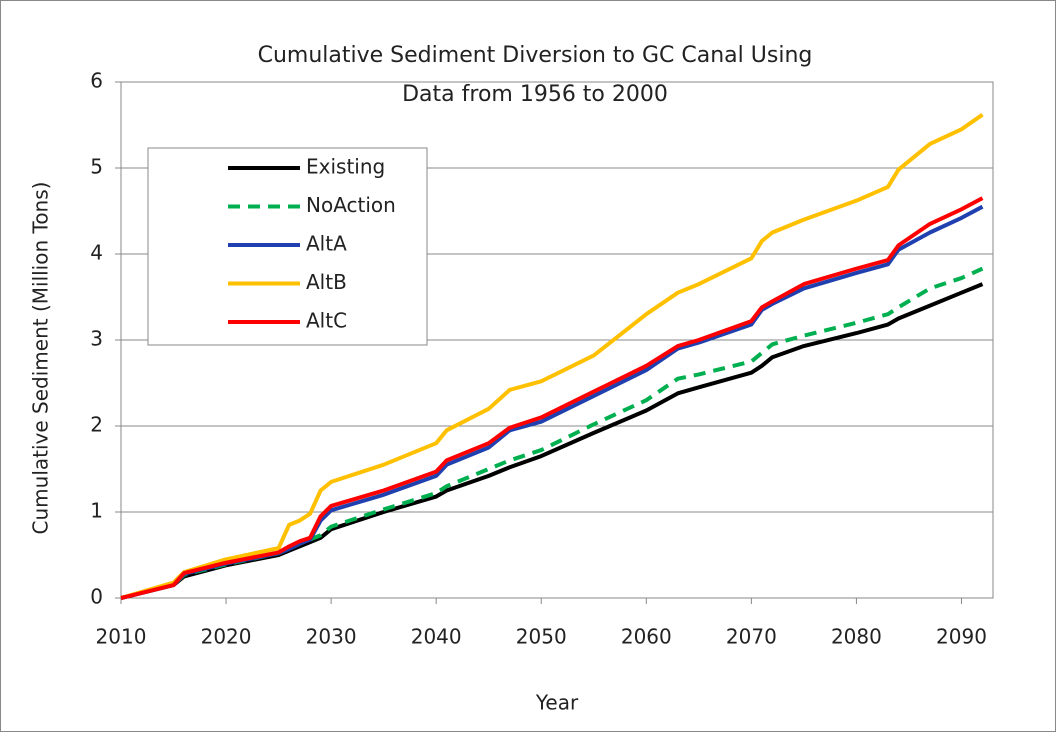 The image size is (1057, 733). What do you see at coordinates (436, 637) in the screenshot?
I see `x-tick-label: 2040` at bounding box center [436, 637].